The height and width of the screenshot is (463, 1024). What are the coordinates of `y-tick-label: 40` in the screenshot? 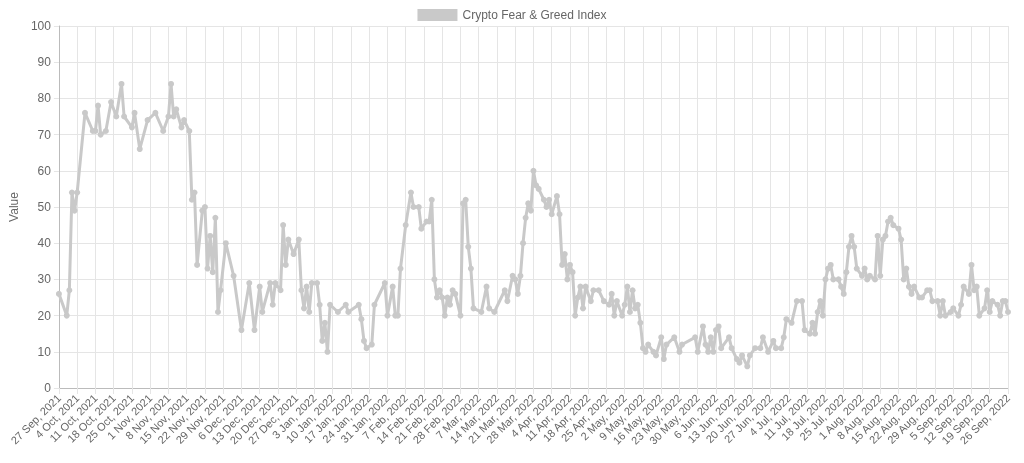 It's located at (44, 243).